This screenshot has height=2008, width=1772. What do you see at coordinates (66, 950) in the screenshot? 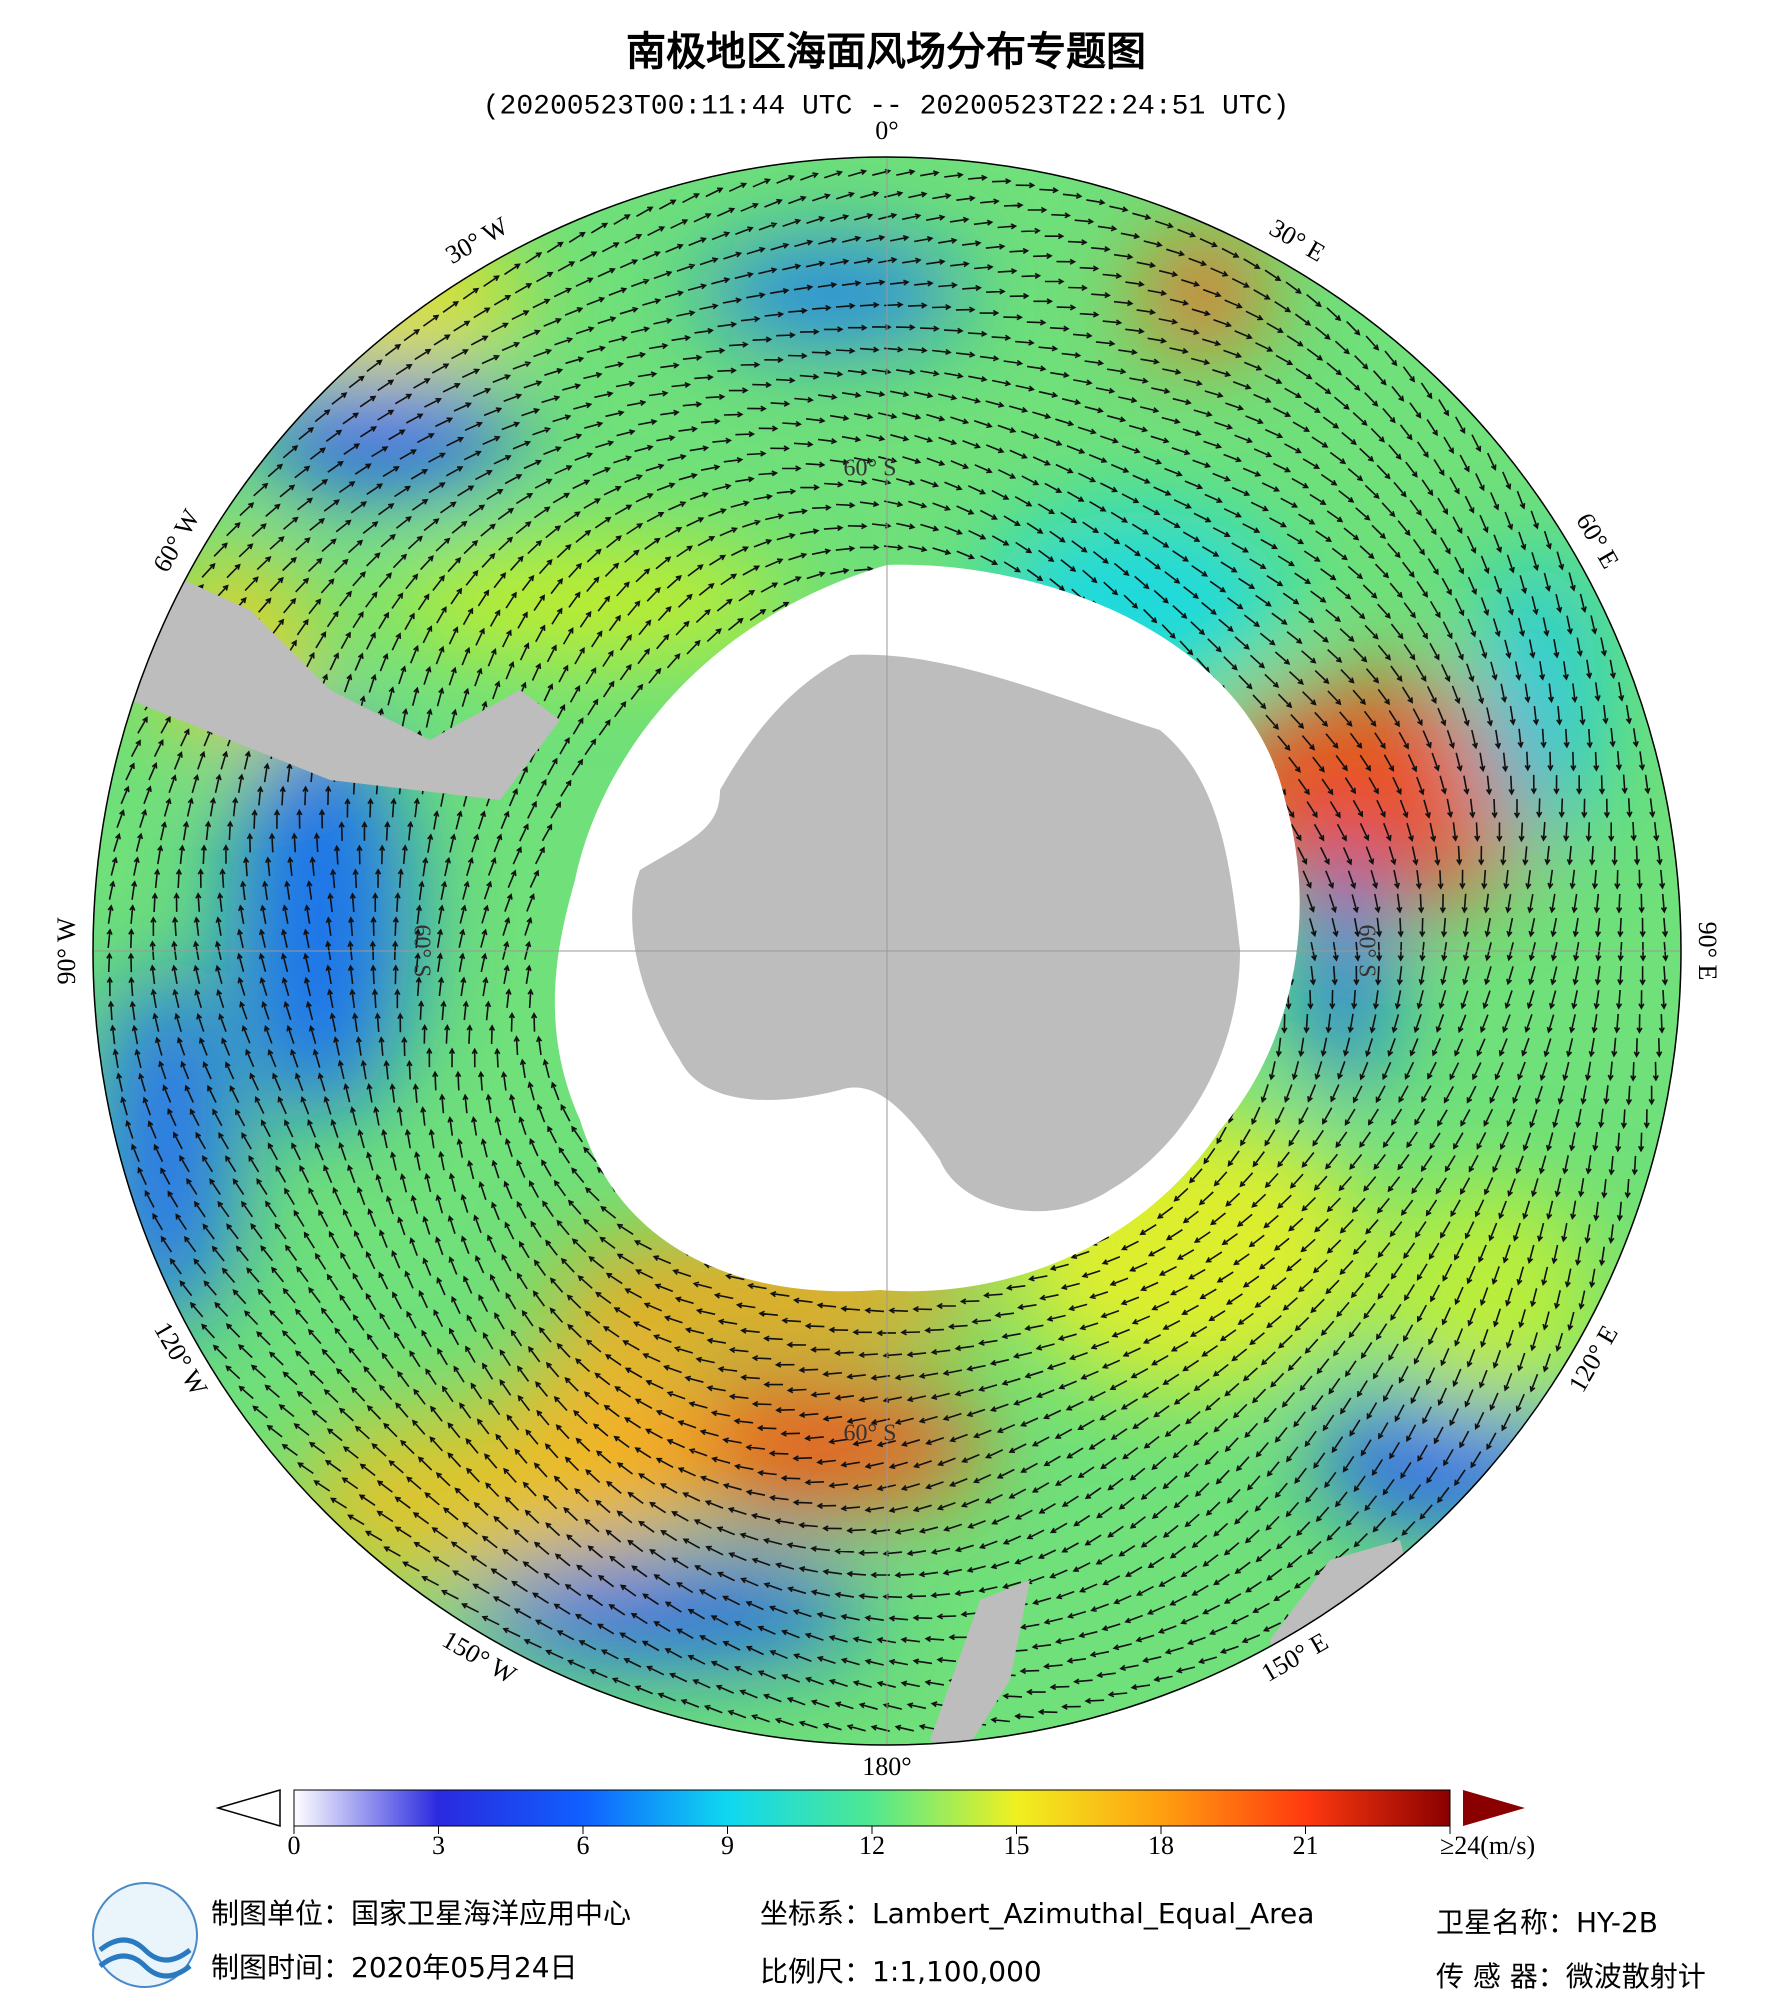
I see `longitude-label: 90° W` at bounding box center [66, 950].